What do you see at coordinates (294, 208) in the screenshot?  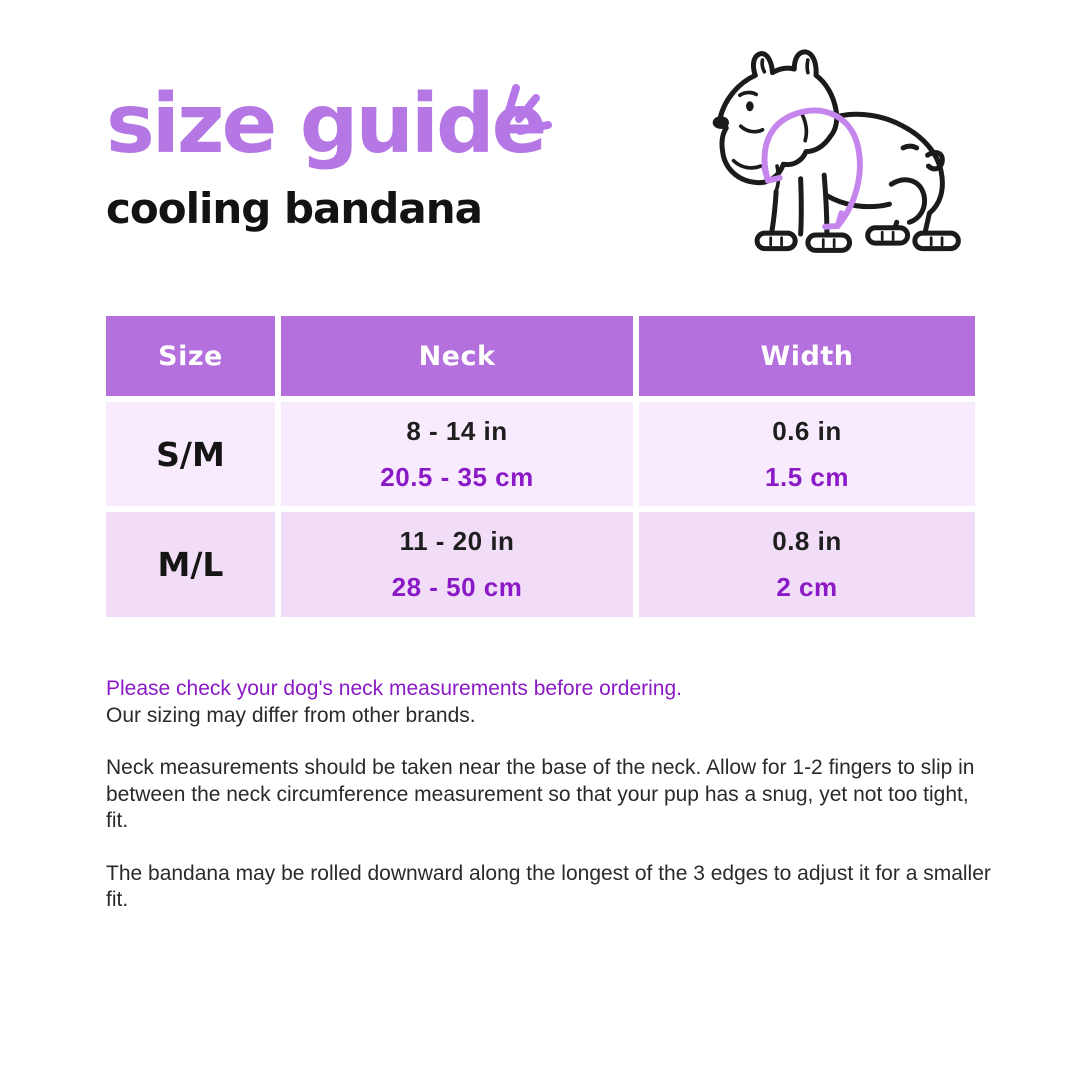 I see `page-subtitle: cooling bandana` at bounding box center [294, 208].